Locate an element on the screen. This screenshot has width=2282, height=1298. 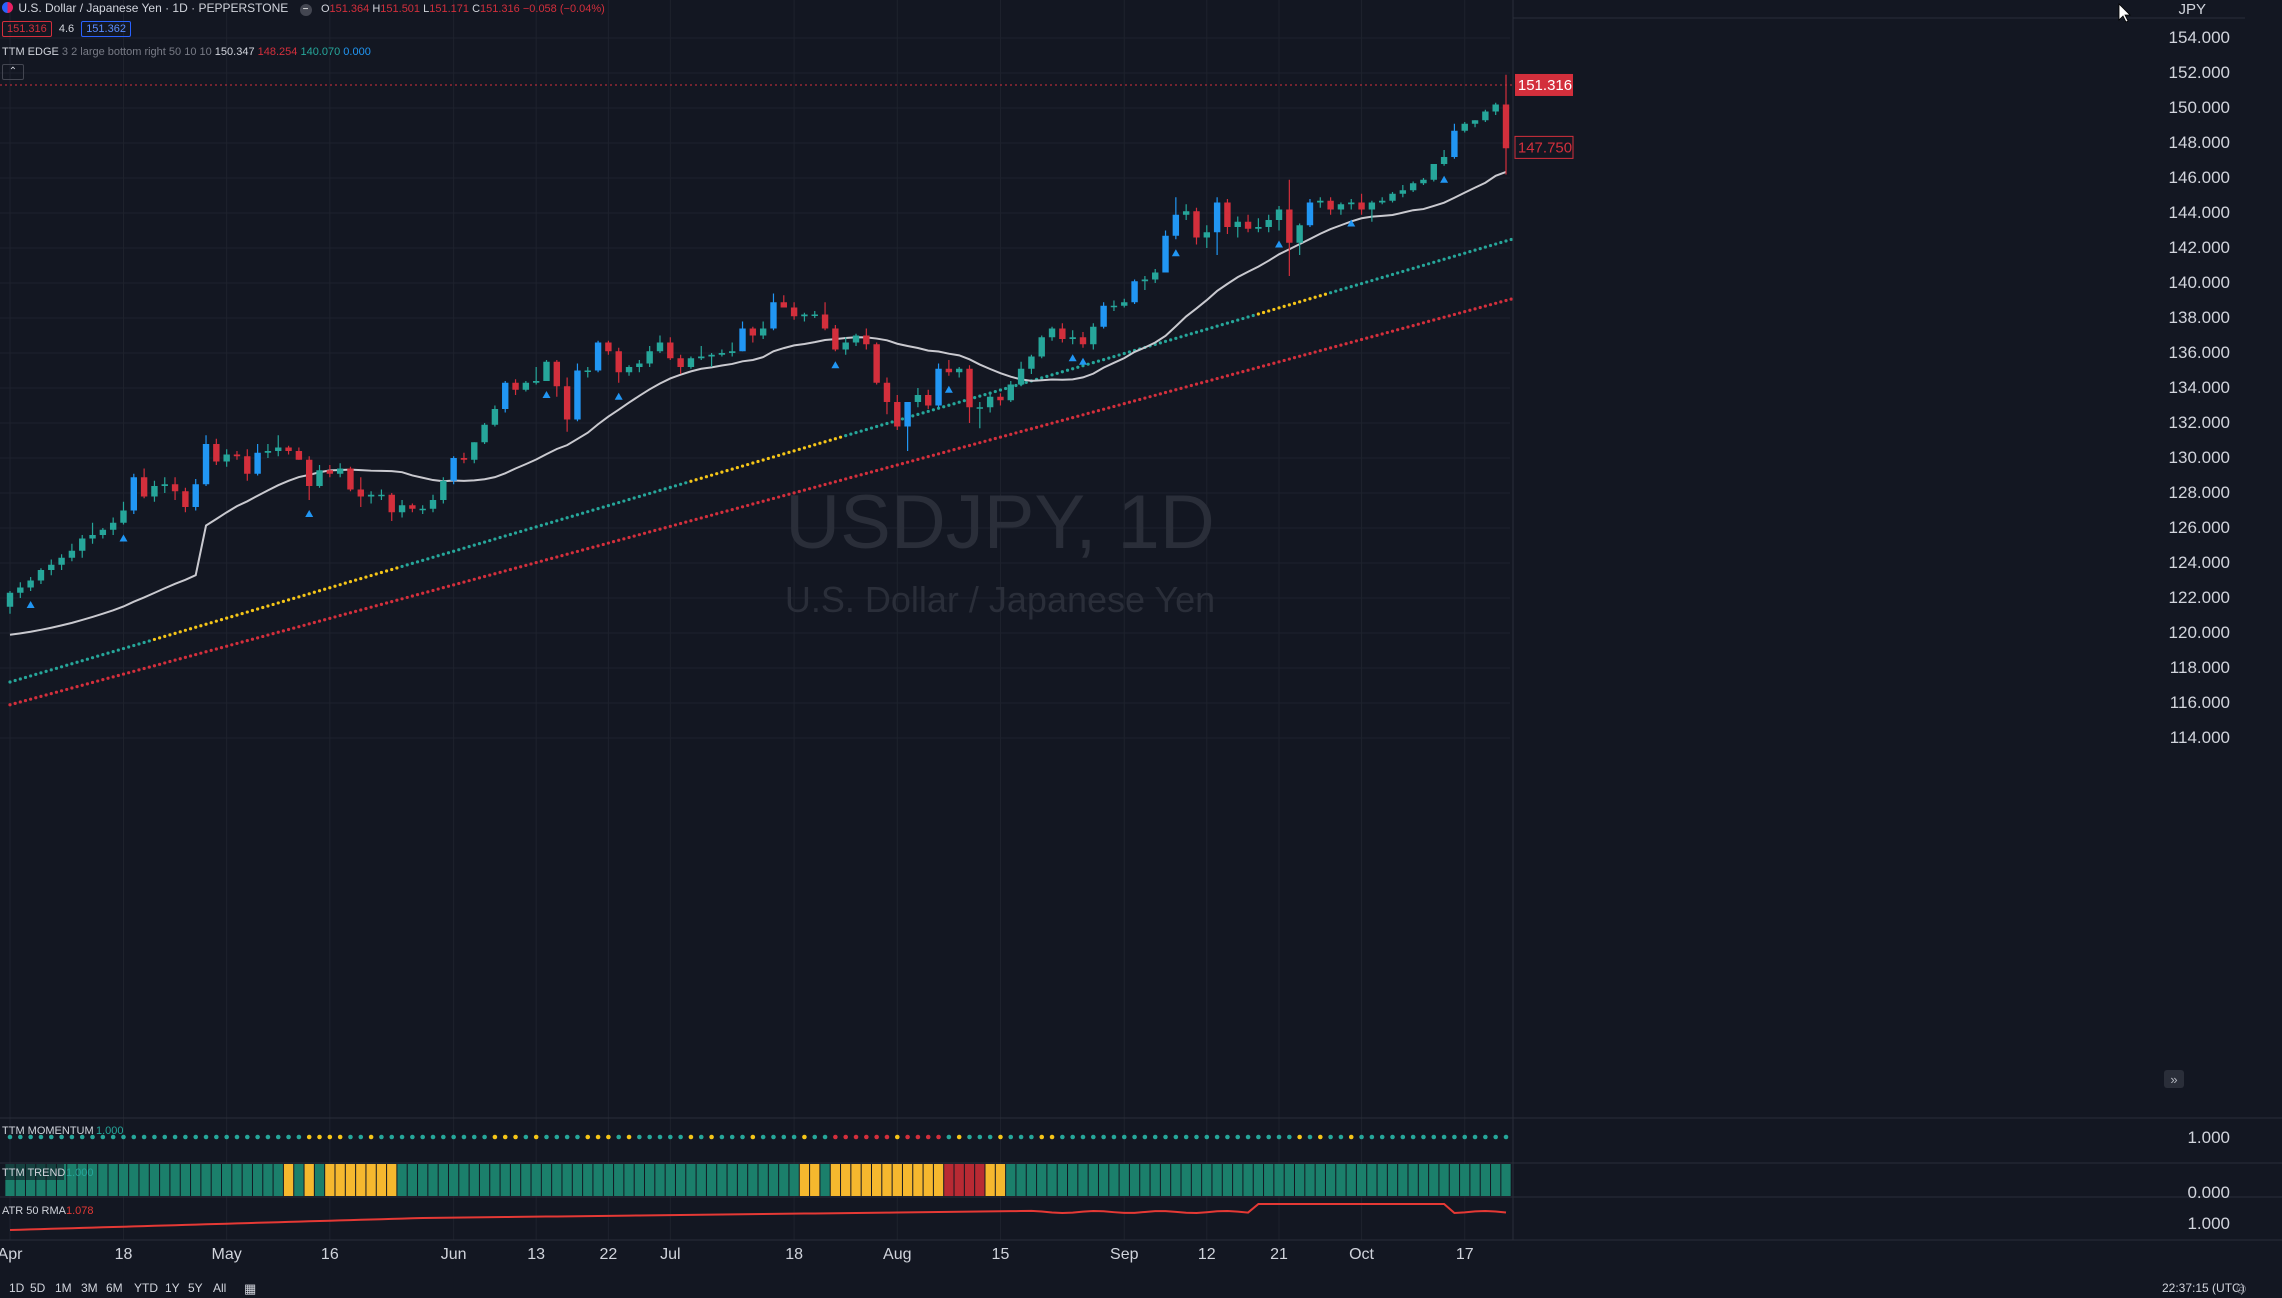
range-ytd-button: YTD is located at coordinates (146, 1288).